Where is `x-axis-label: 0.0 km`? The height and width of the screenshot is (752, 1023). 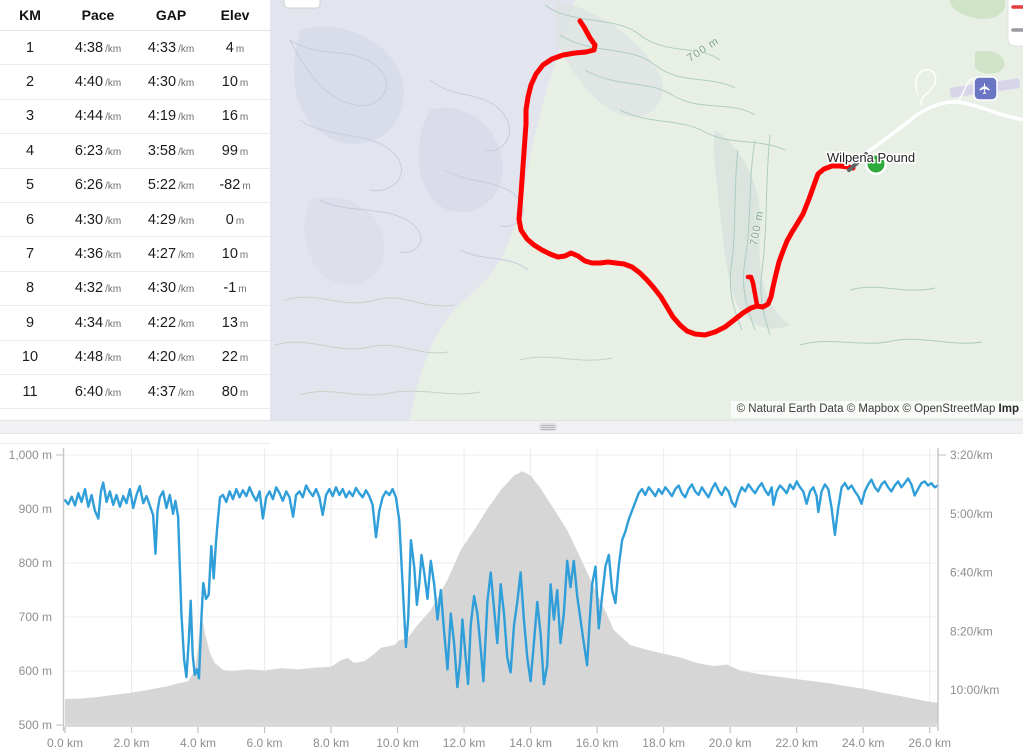 x-axis-label: 0.0 km is located at coordinates (65, 743).